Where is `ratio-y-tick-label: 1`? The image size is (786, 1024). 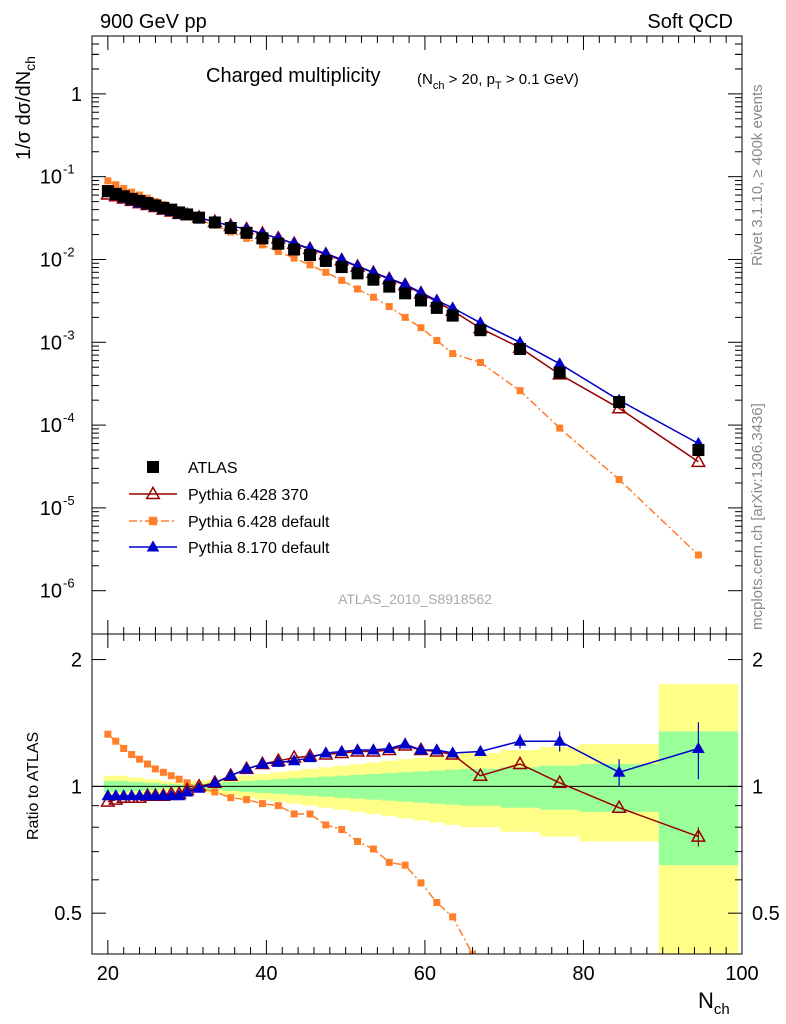
ratio-y-tick-label: 1 is located at coordinates (76, 787).